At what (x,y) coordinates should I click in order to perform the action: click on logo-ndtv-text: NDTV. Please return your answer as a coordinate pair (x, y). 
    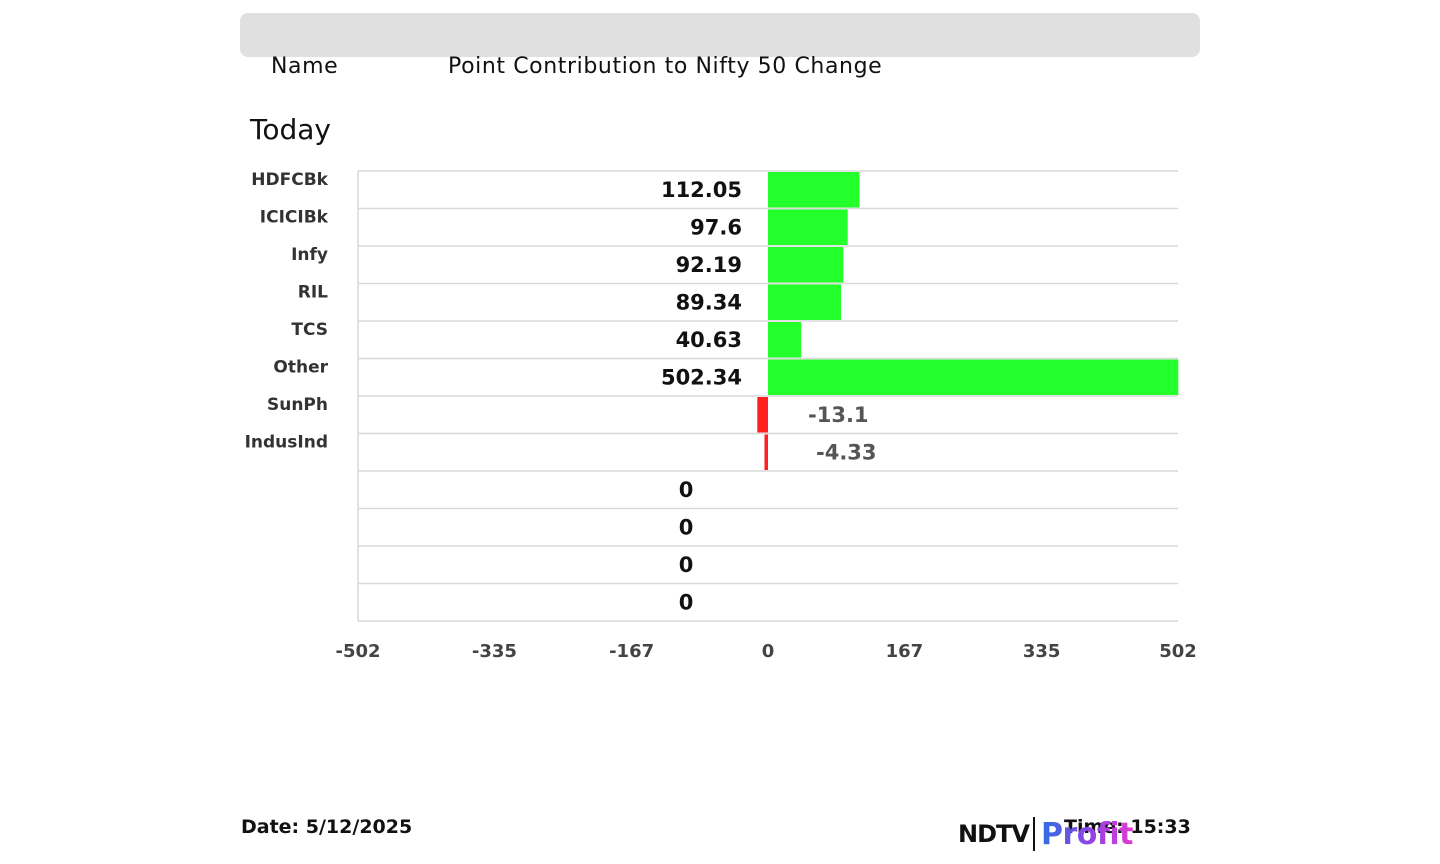
    Looking at the image, I should click on (994, 834).